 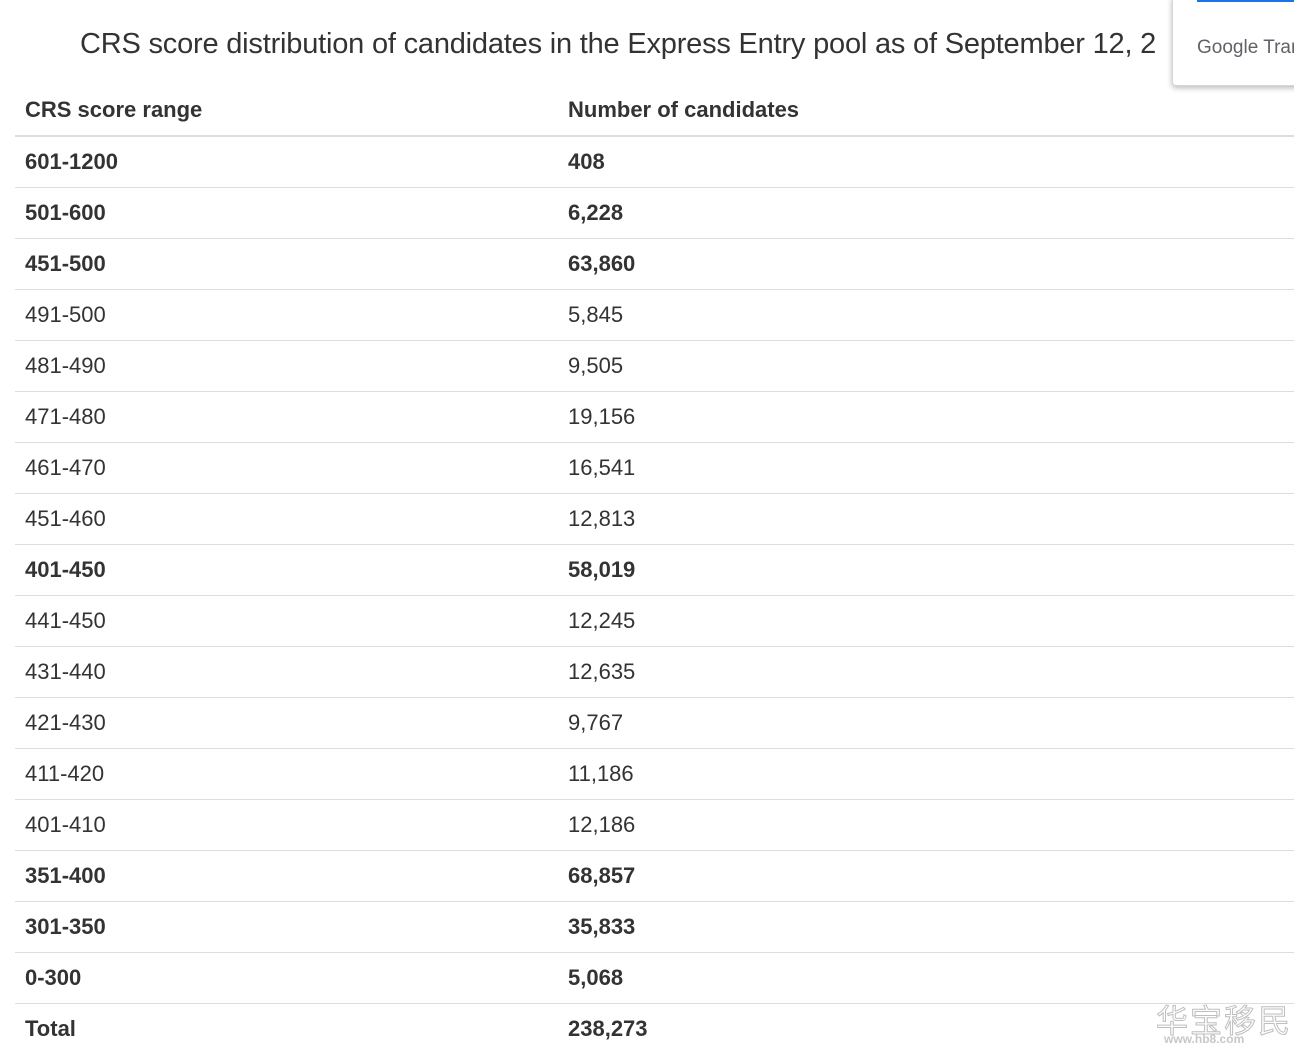 I want to click on crs-range-cell: 421-430, so click(x=286, y=723).